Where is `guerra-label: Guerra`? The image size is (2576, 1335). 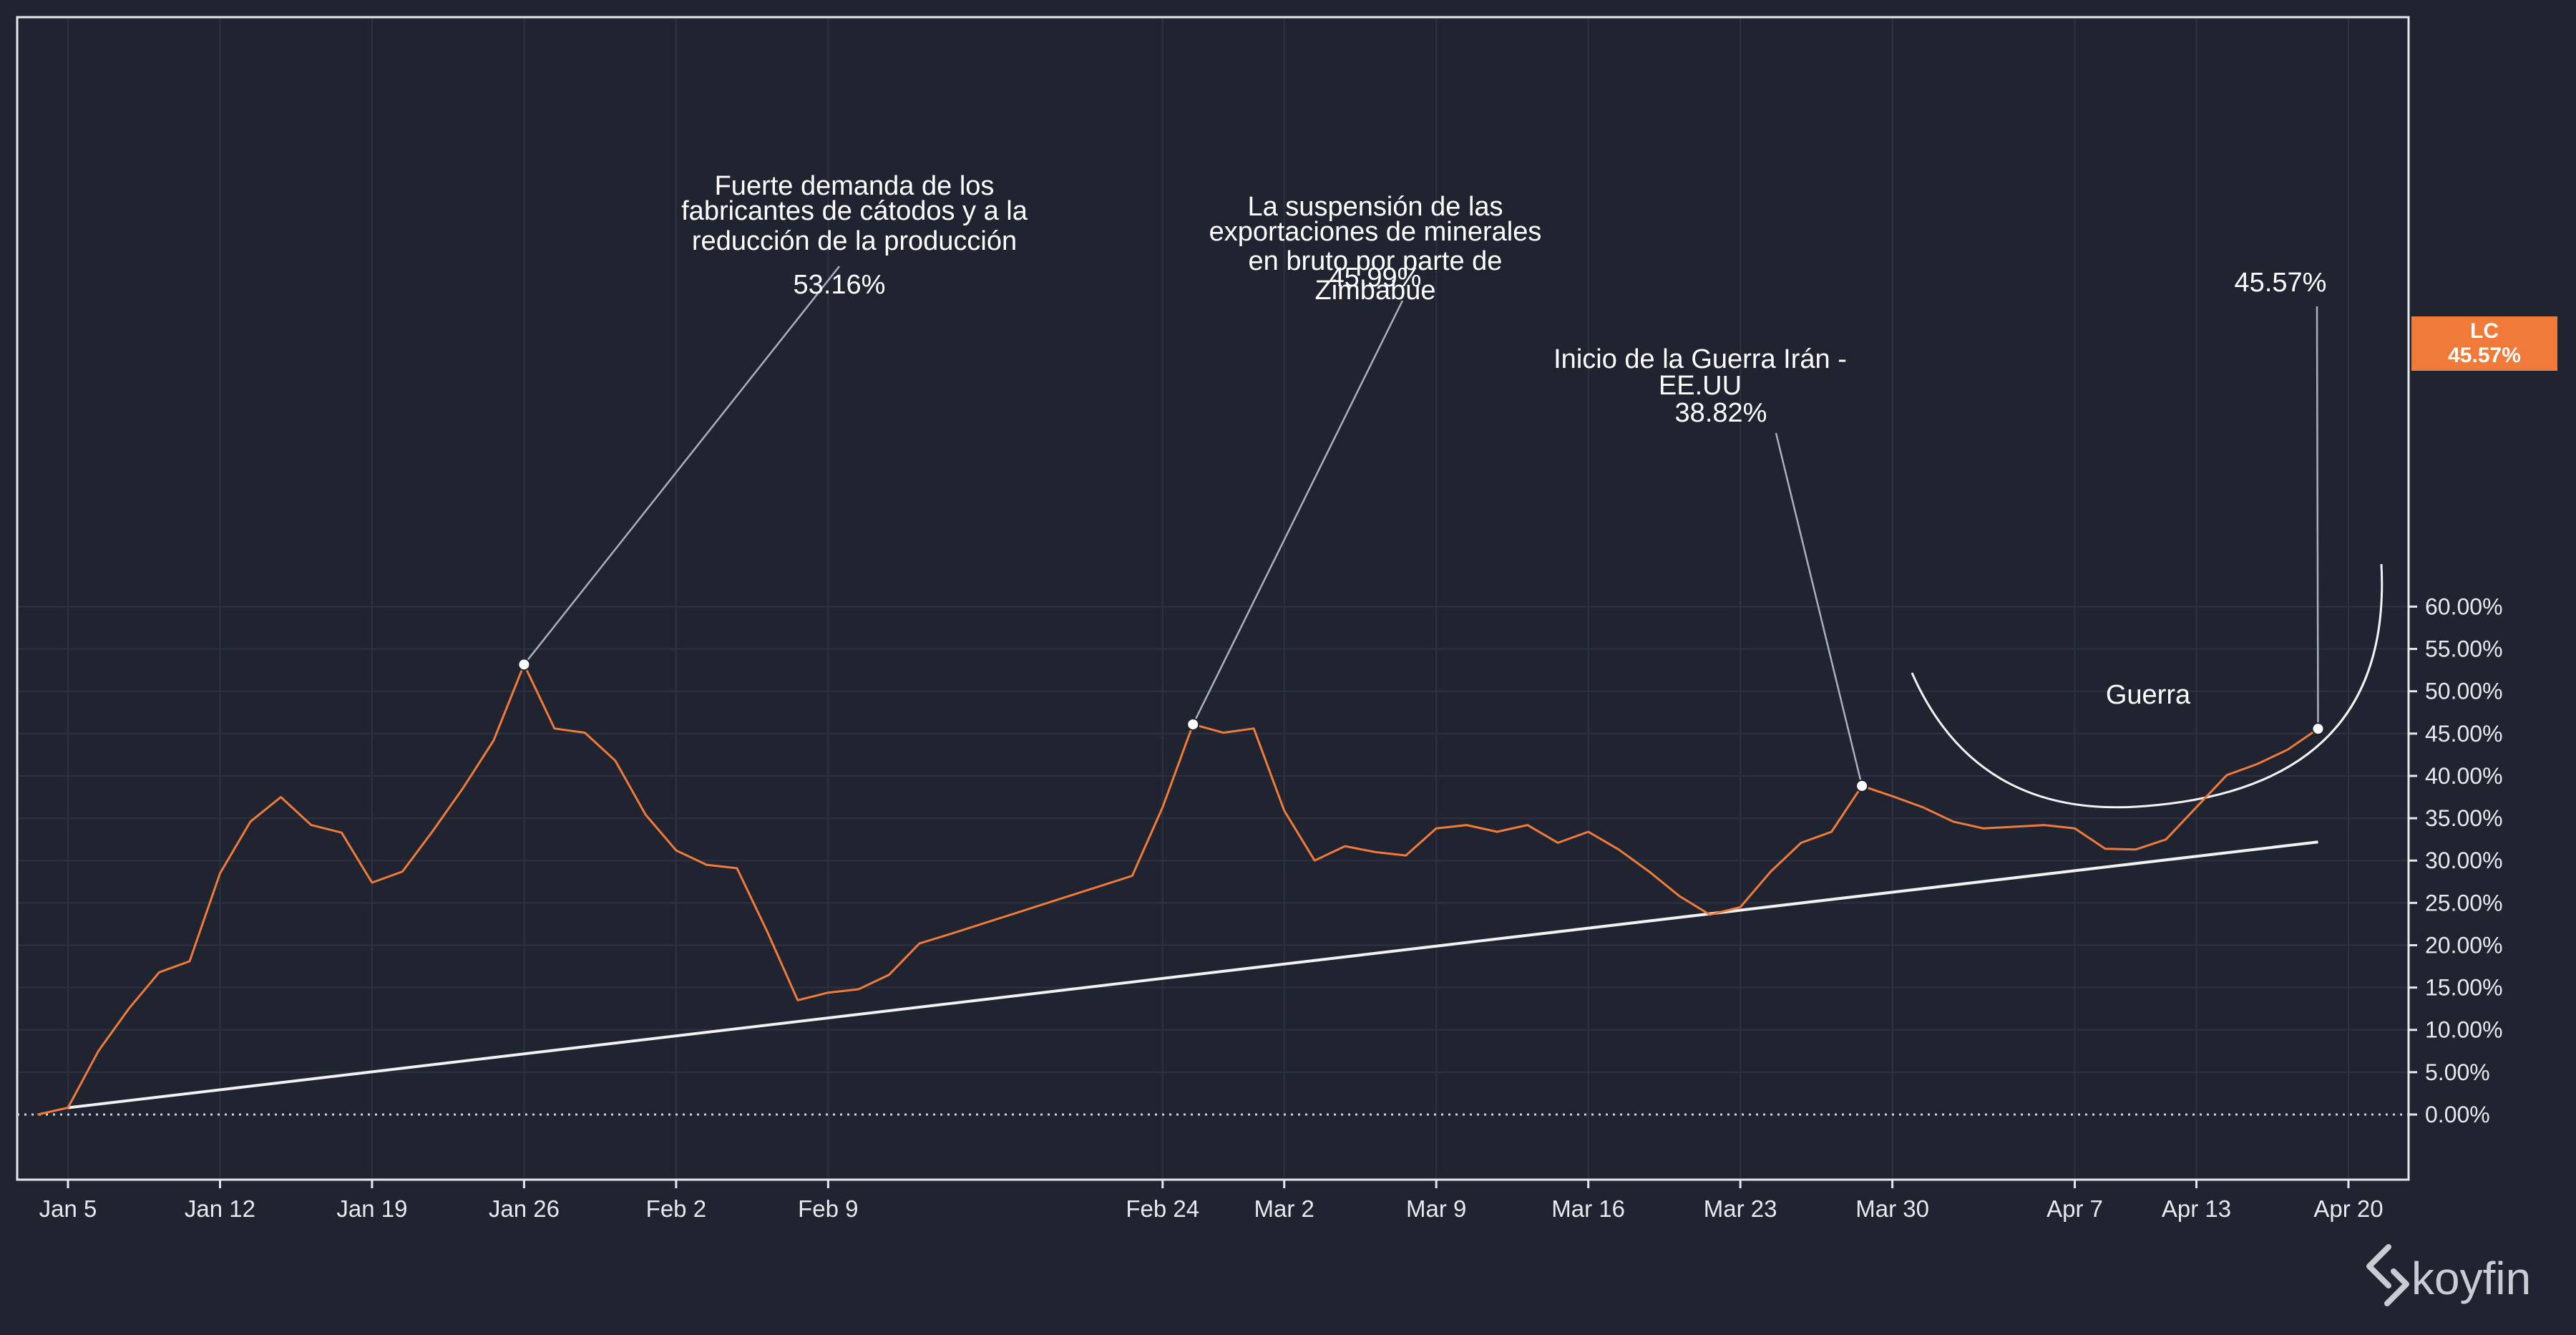
guerra-label: Guerra is located at coordinates (2148, 695).